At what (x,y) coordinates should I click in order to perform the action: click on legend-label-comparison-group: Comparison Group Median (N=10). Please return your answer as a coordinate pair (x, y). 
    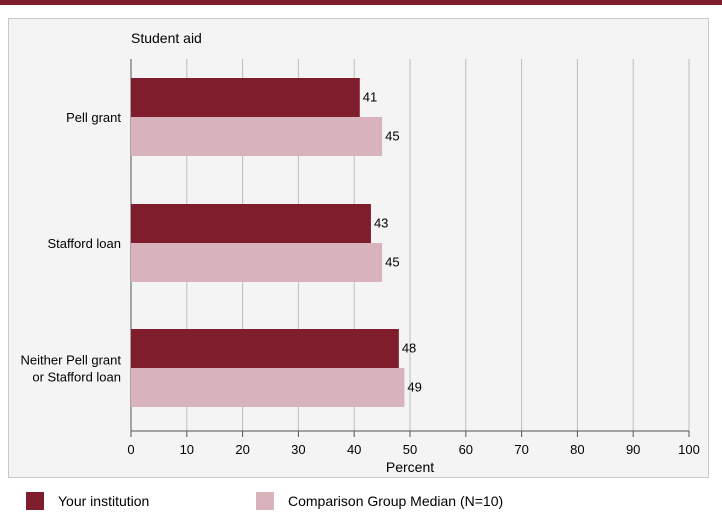
    Looking at the image, I should click on (396, 501).